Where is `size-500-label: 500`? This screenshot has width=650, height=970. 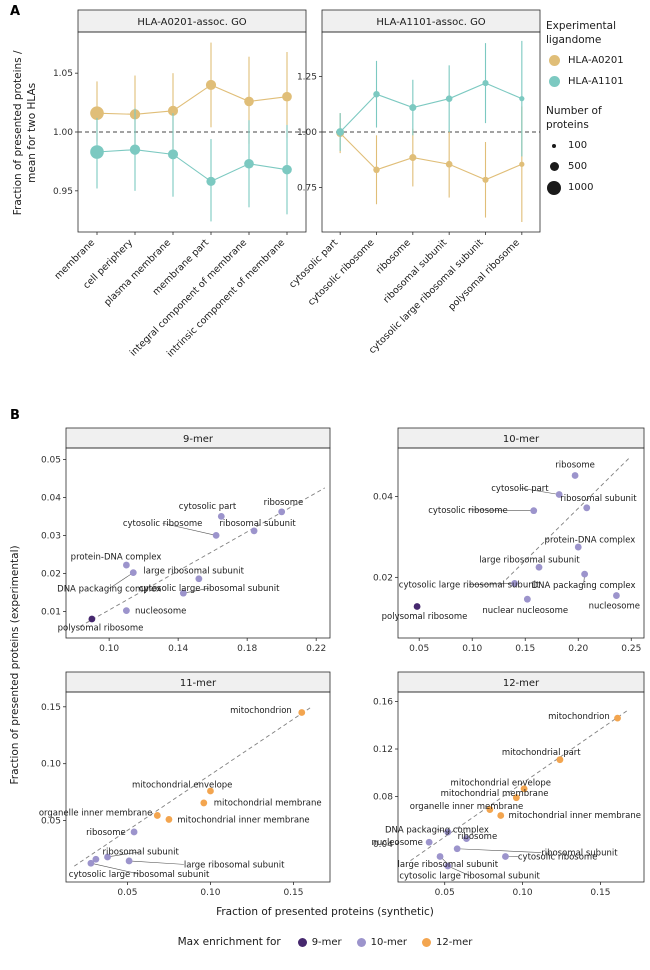 size-500-label: 500 is located at coordinates (578, 167).